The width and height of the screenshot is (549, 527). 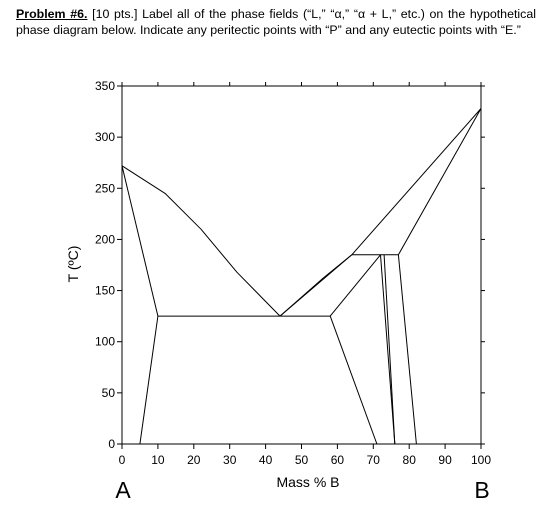 What do you see at coordinates (105, 239) in the screenshot?
I see `y-tick-label: 200` at bounding box center [105, 239].